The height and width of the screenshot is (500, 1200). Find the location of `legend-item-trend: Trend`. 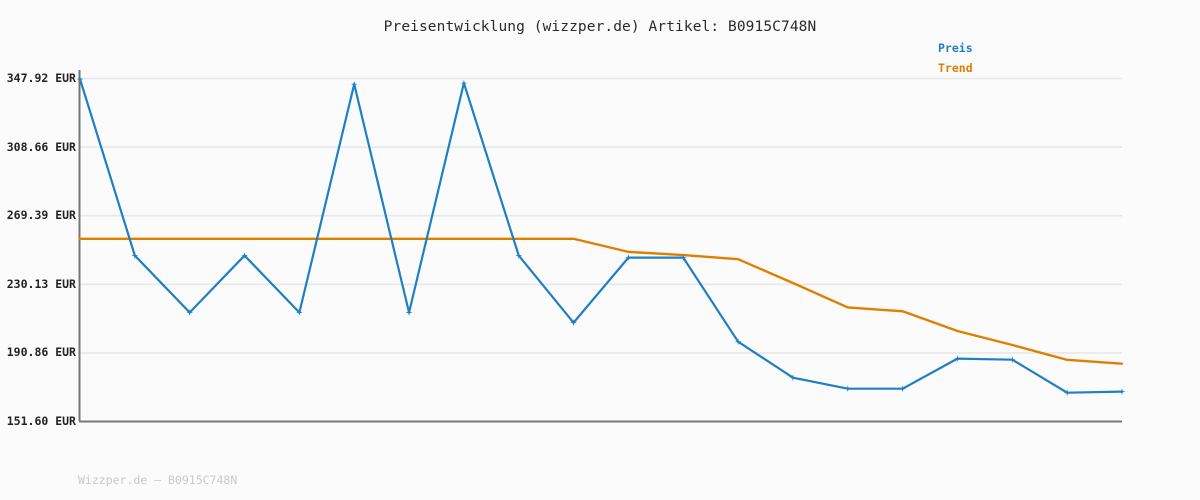

legend-item-trend: Trend is located at coordinates (955, 68).